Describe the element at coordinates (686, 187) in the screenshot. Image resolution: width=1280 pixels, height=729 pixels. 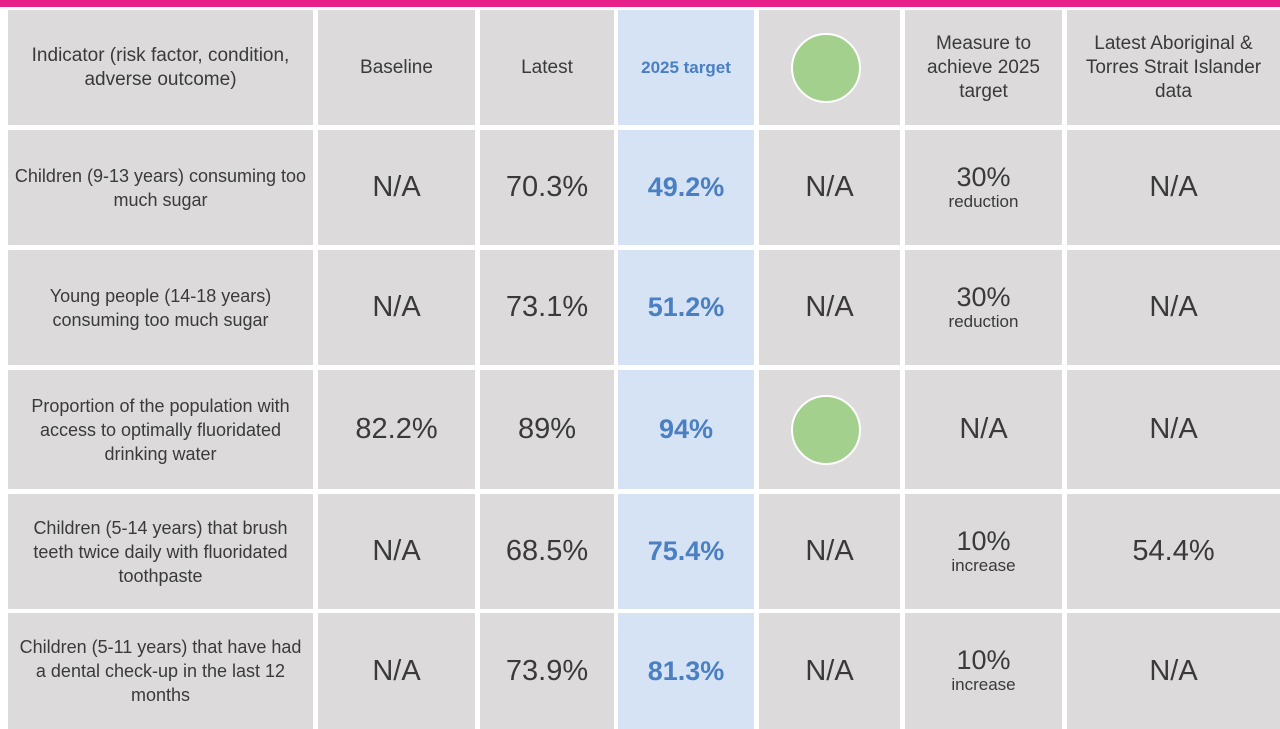
I see `target-cell: 49.2%` at that location.